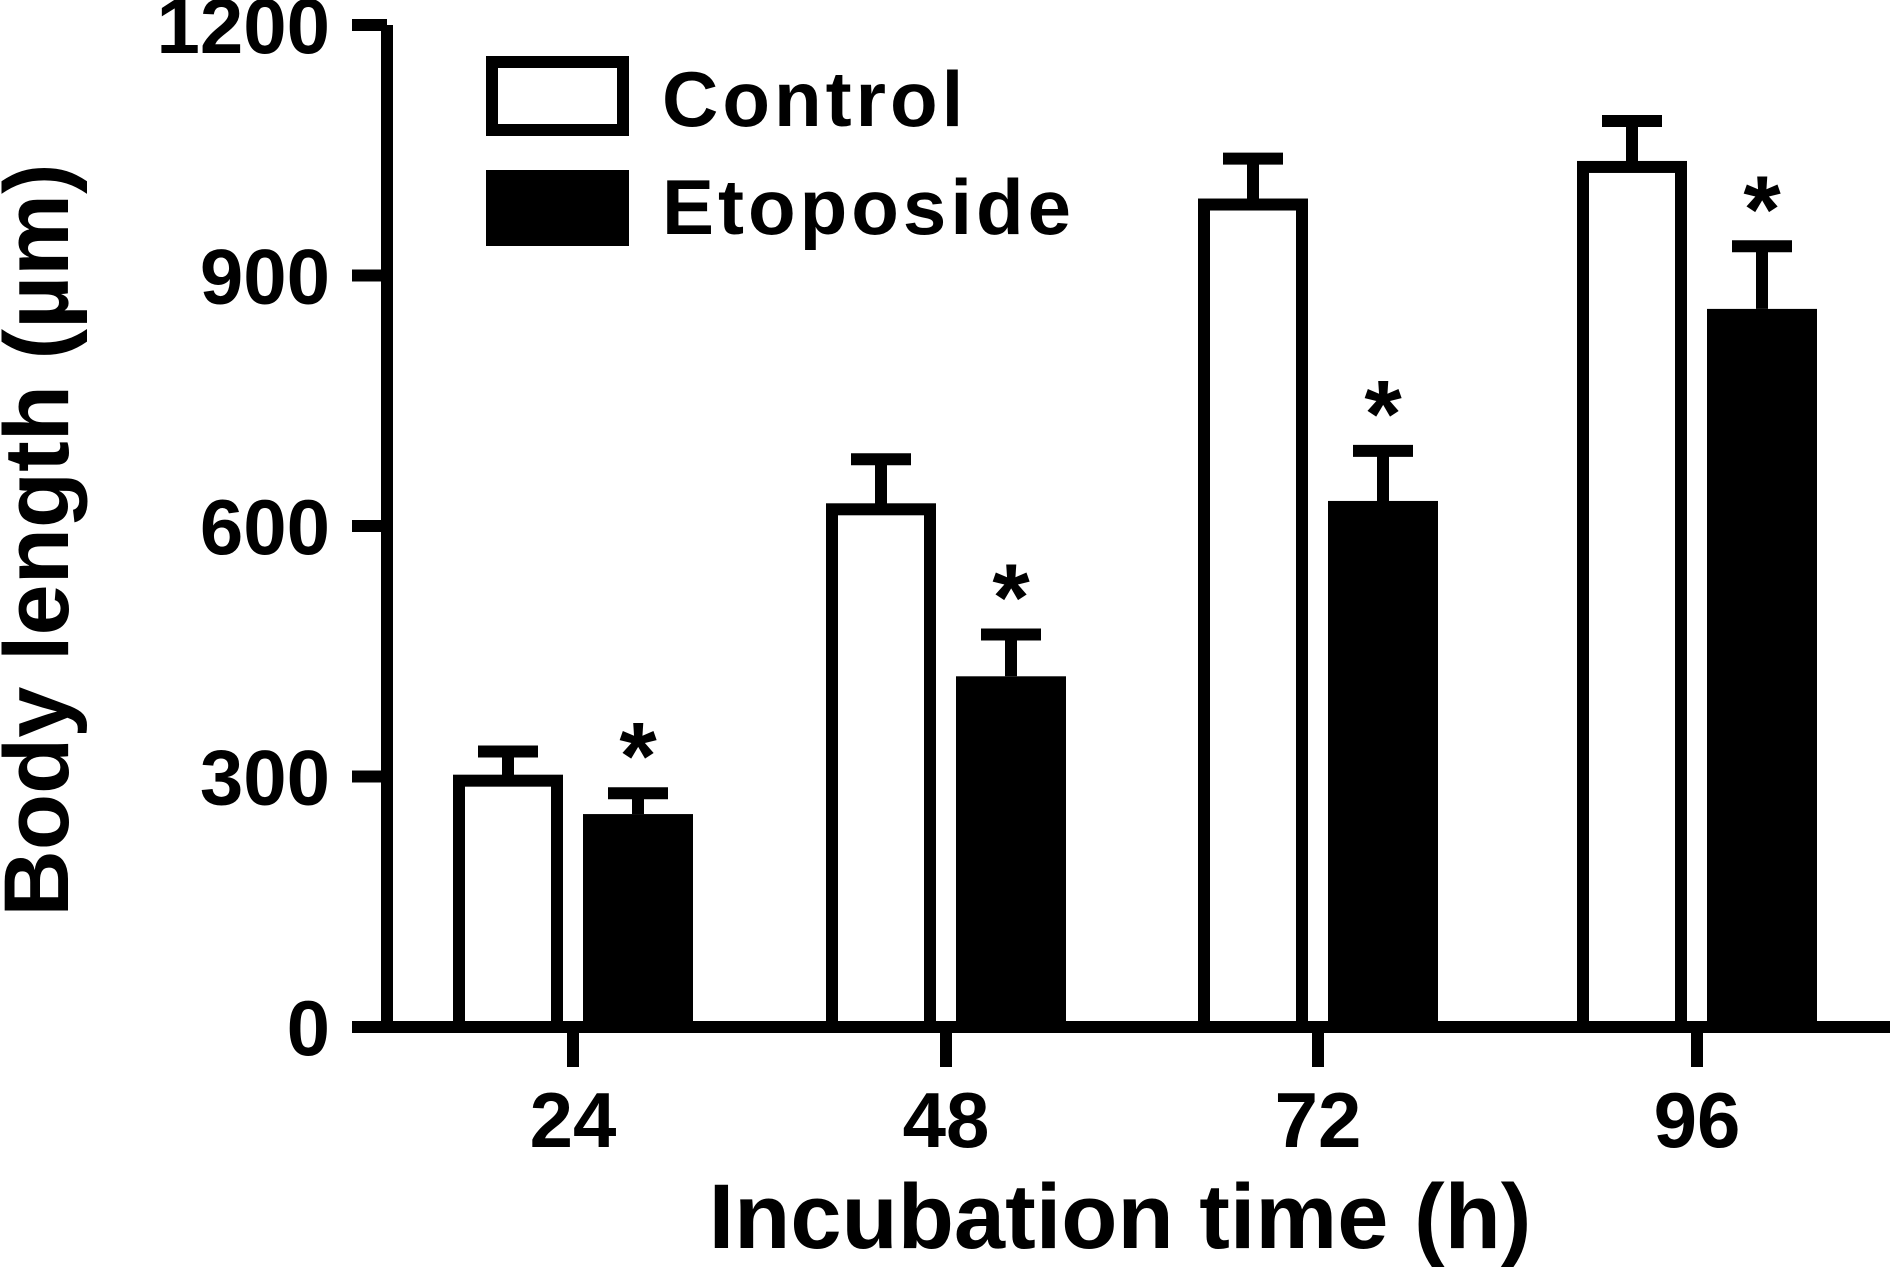 This screenshot has height=1272, width=1890. Describe the element at coordinates (44, 539) in the screenshot. I see `y-axis-label: Body length (µm)` at that location.